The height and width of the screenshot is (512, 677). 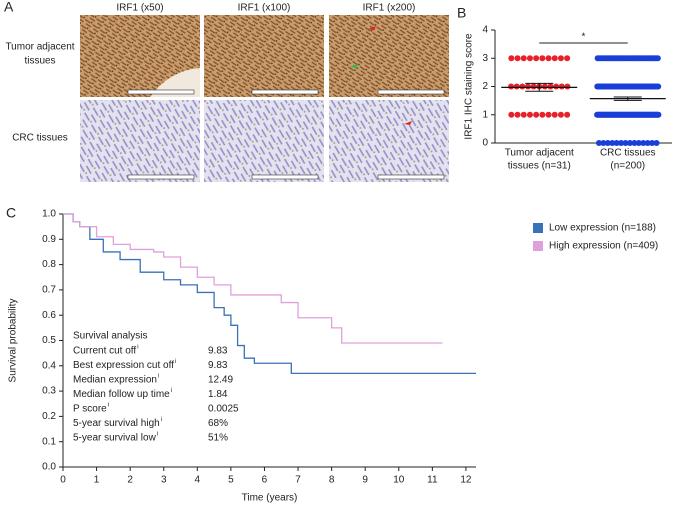 What do you see at coordinates (264, 8) in the screenshot?
I see `column-title: IRF1 (x100)` at bounding box center [264, 8].